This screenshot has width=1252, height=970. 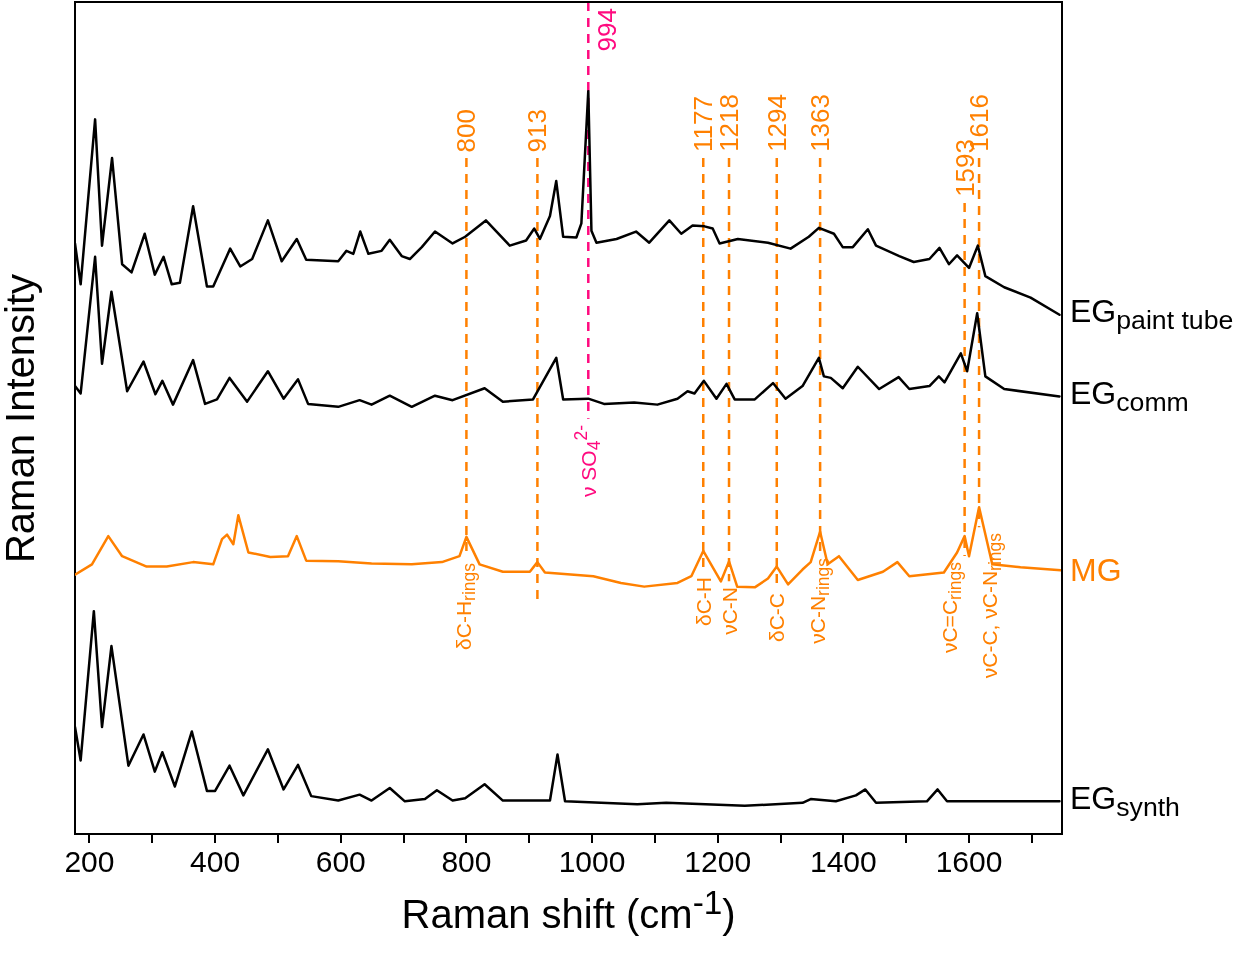 What do you see at coordinates (537, 131) in the screenshot?
I see `ref-line-label: 913` at bounding box center [537, 131].